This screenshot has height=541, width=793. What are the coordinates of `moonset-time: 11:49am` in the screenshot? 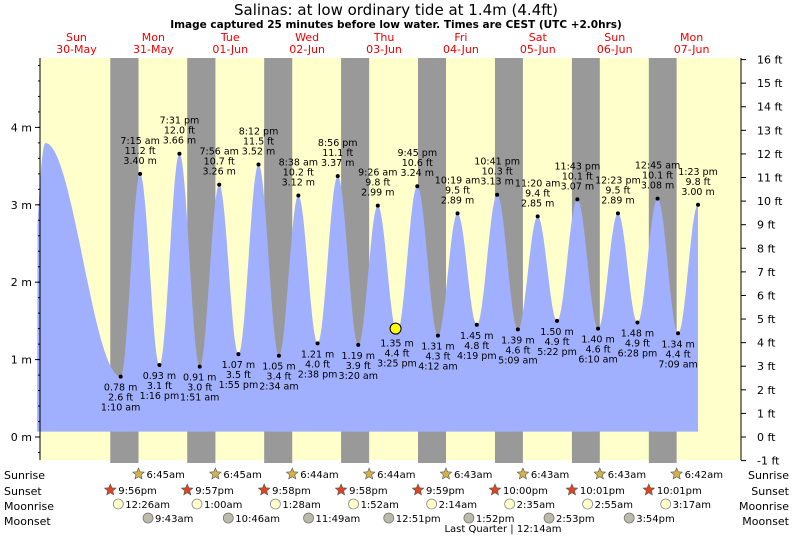 It's located at (338, 519).